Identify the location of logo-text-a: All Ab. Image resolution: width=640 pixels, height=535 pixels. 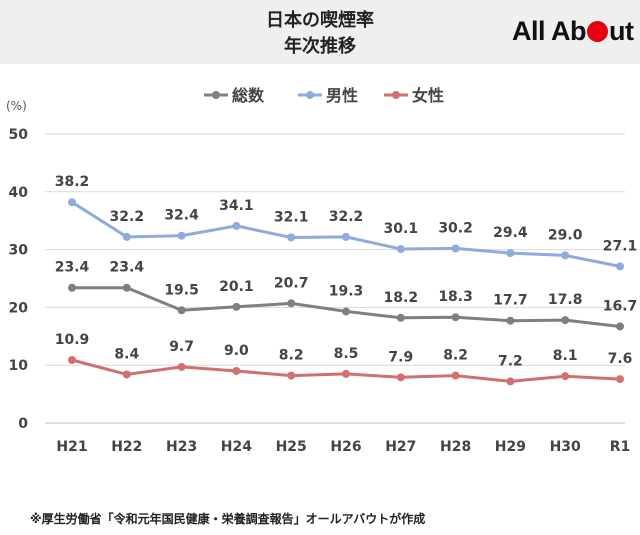
(549, 31).